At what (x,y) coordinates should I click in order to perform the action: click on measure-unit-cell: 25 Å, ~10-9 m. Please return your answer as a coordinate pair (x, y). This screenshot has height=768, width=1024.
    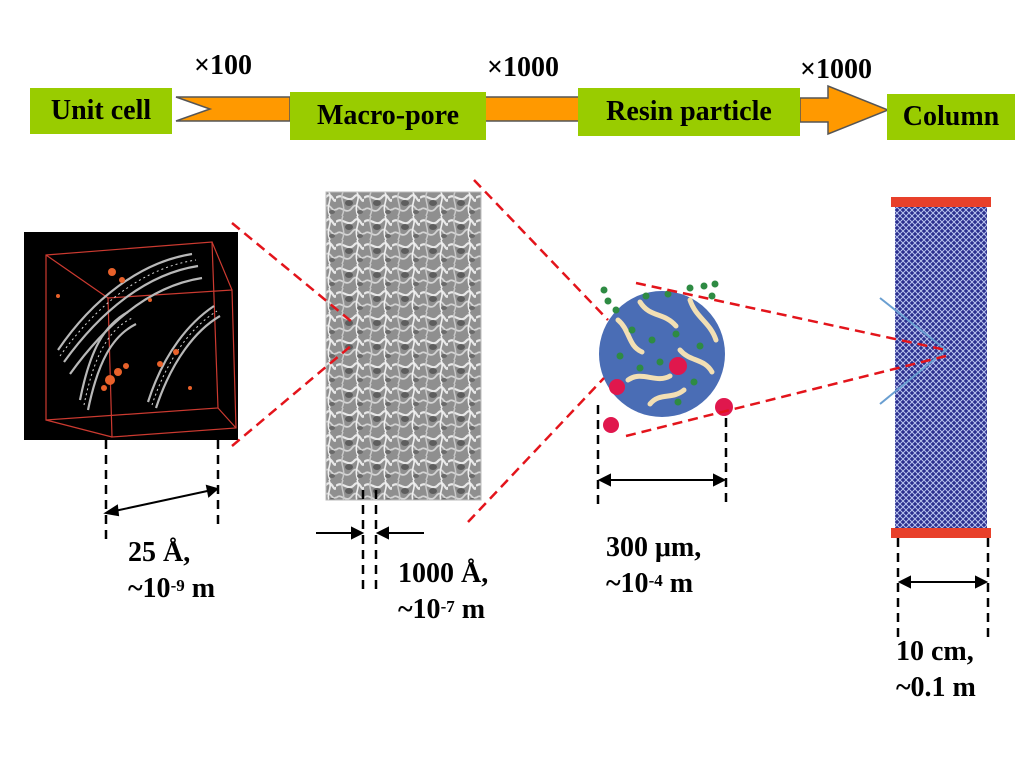
    Looking at the image, I should click on (171, 571).